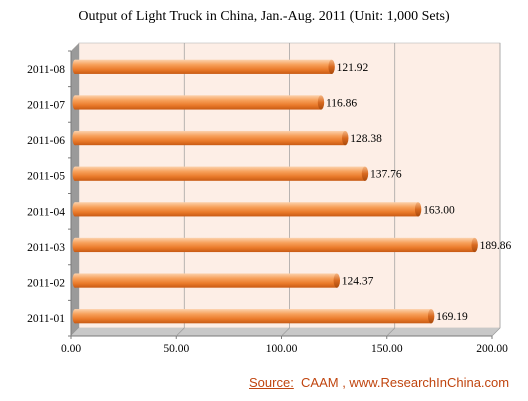  I want to click on y-tick-label: 2011-06, so click(46, 141).